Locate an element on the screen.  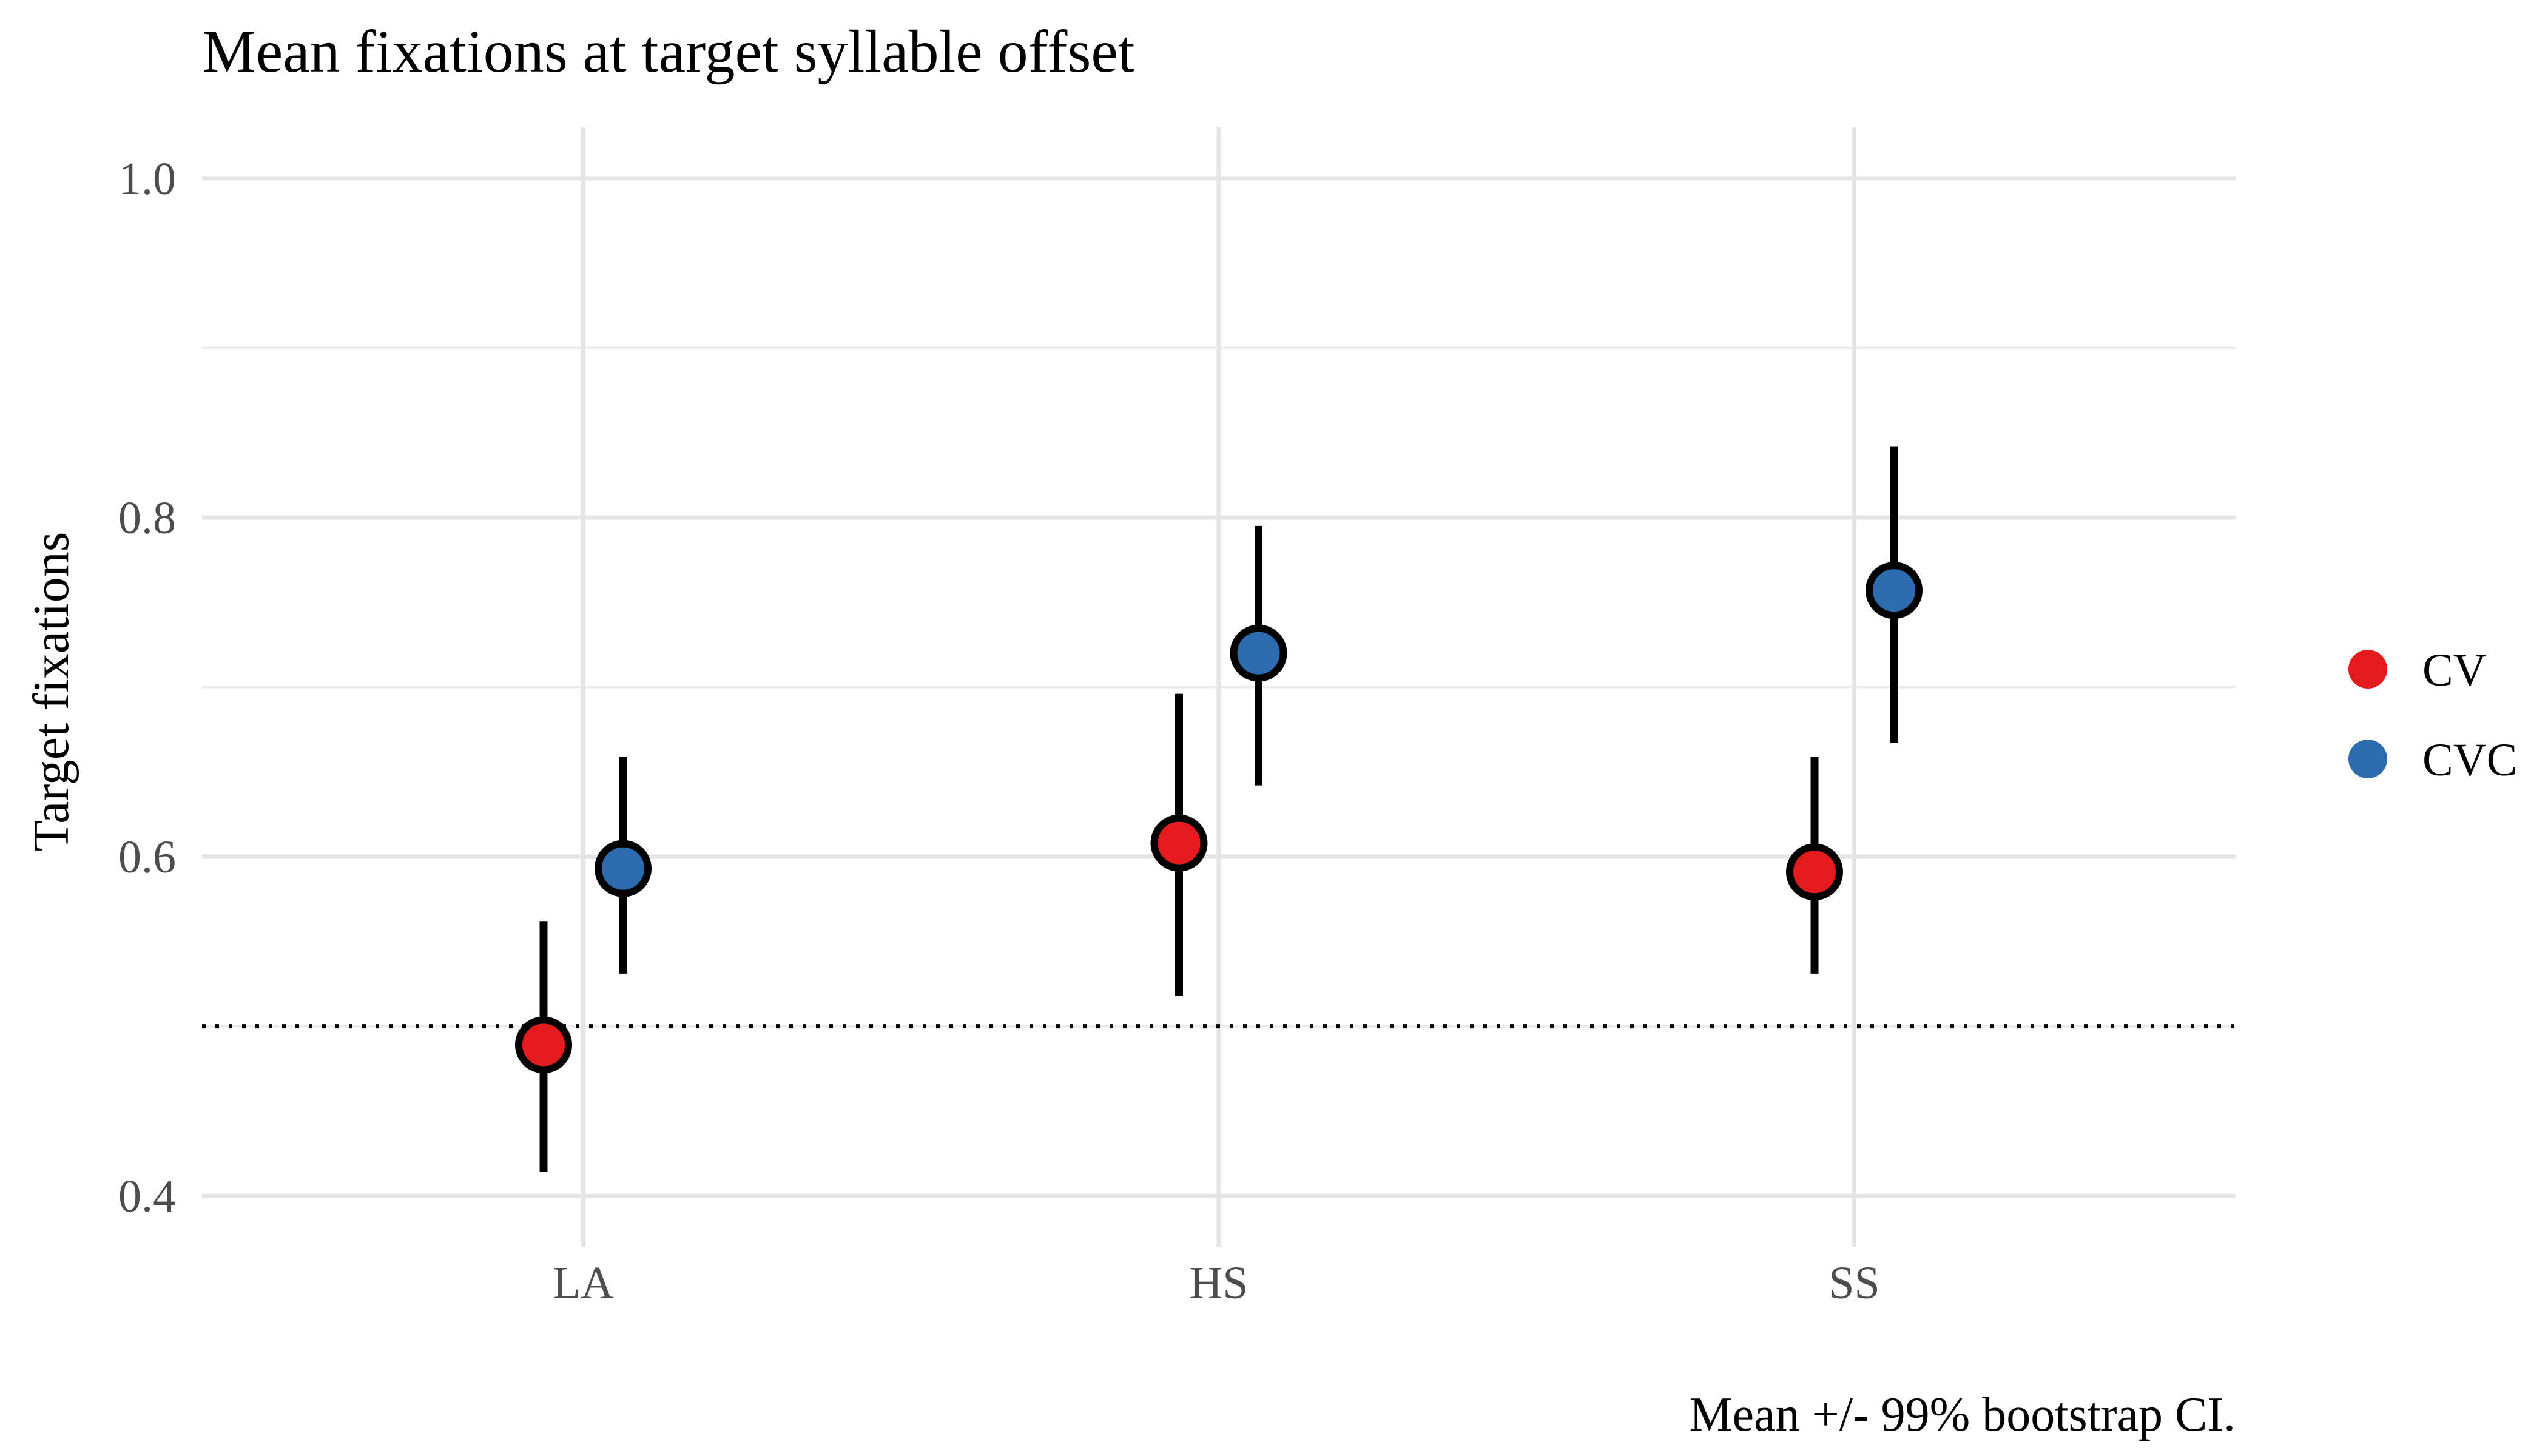
x-tick-label: SS is located at coordinates (1854, 1283).